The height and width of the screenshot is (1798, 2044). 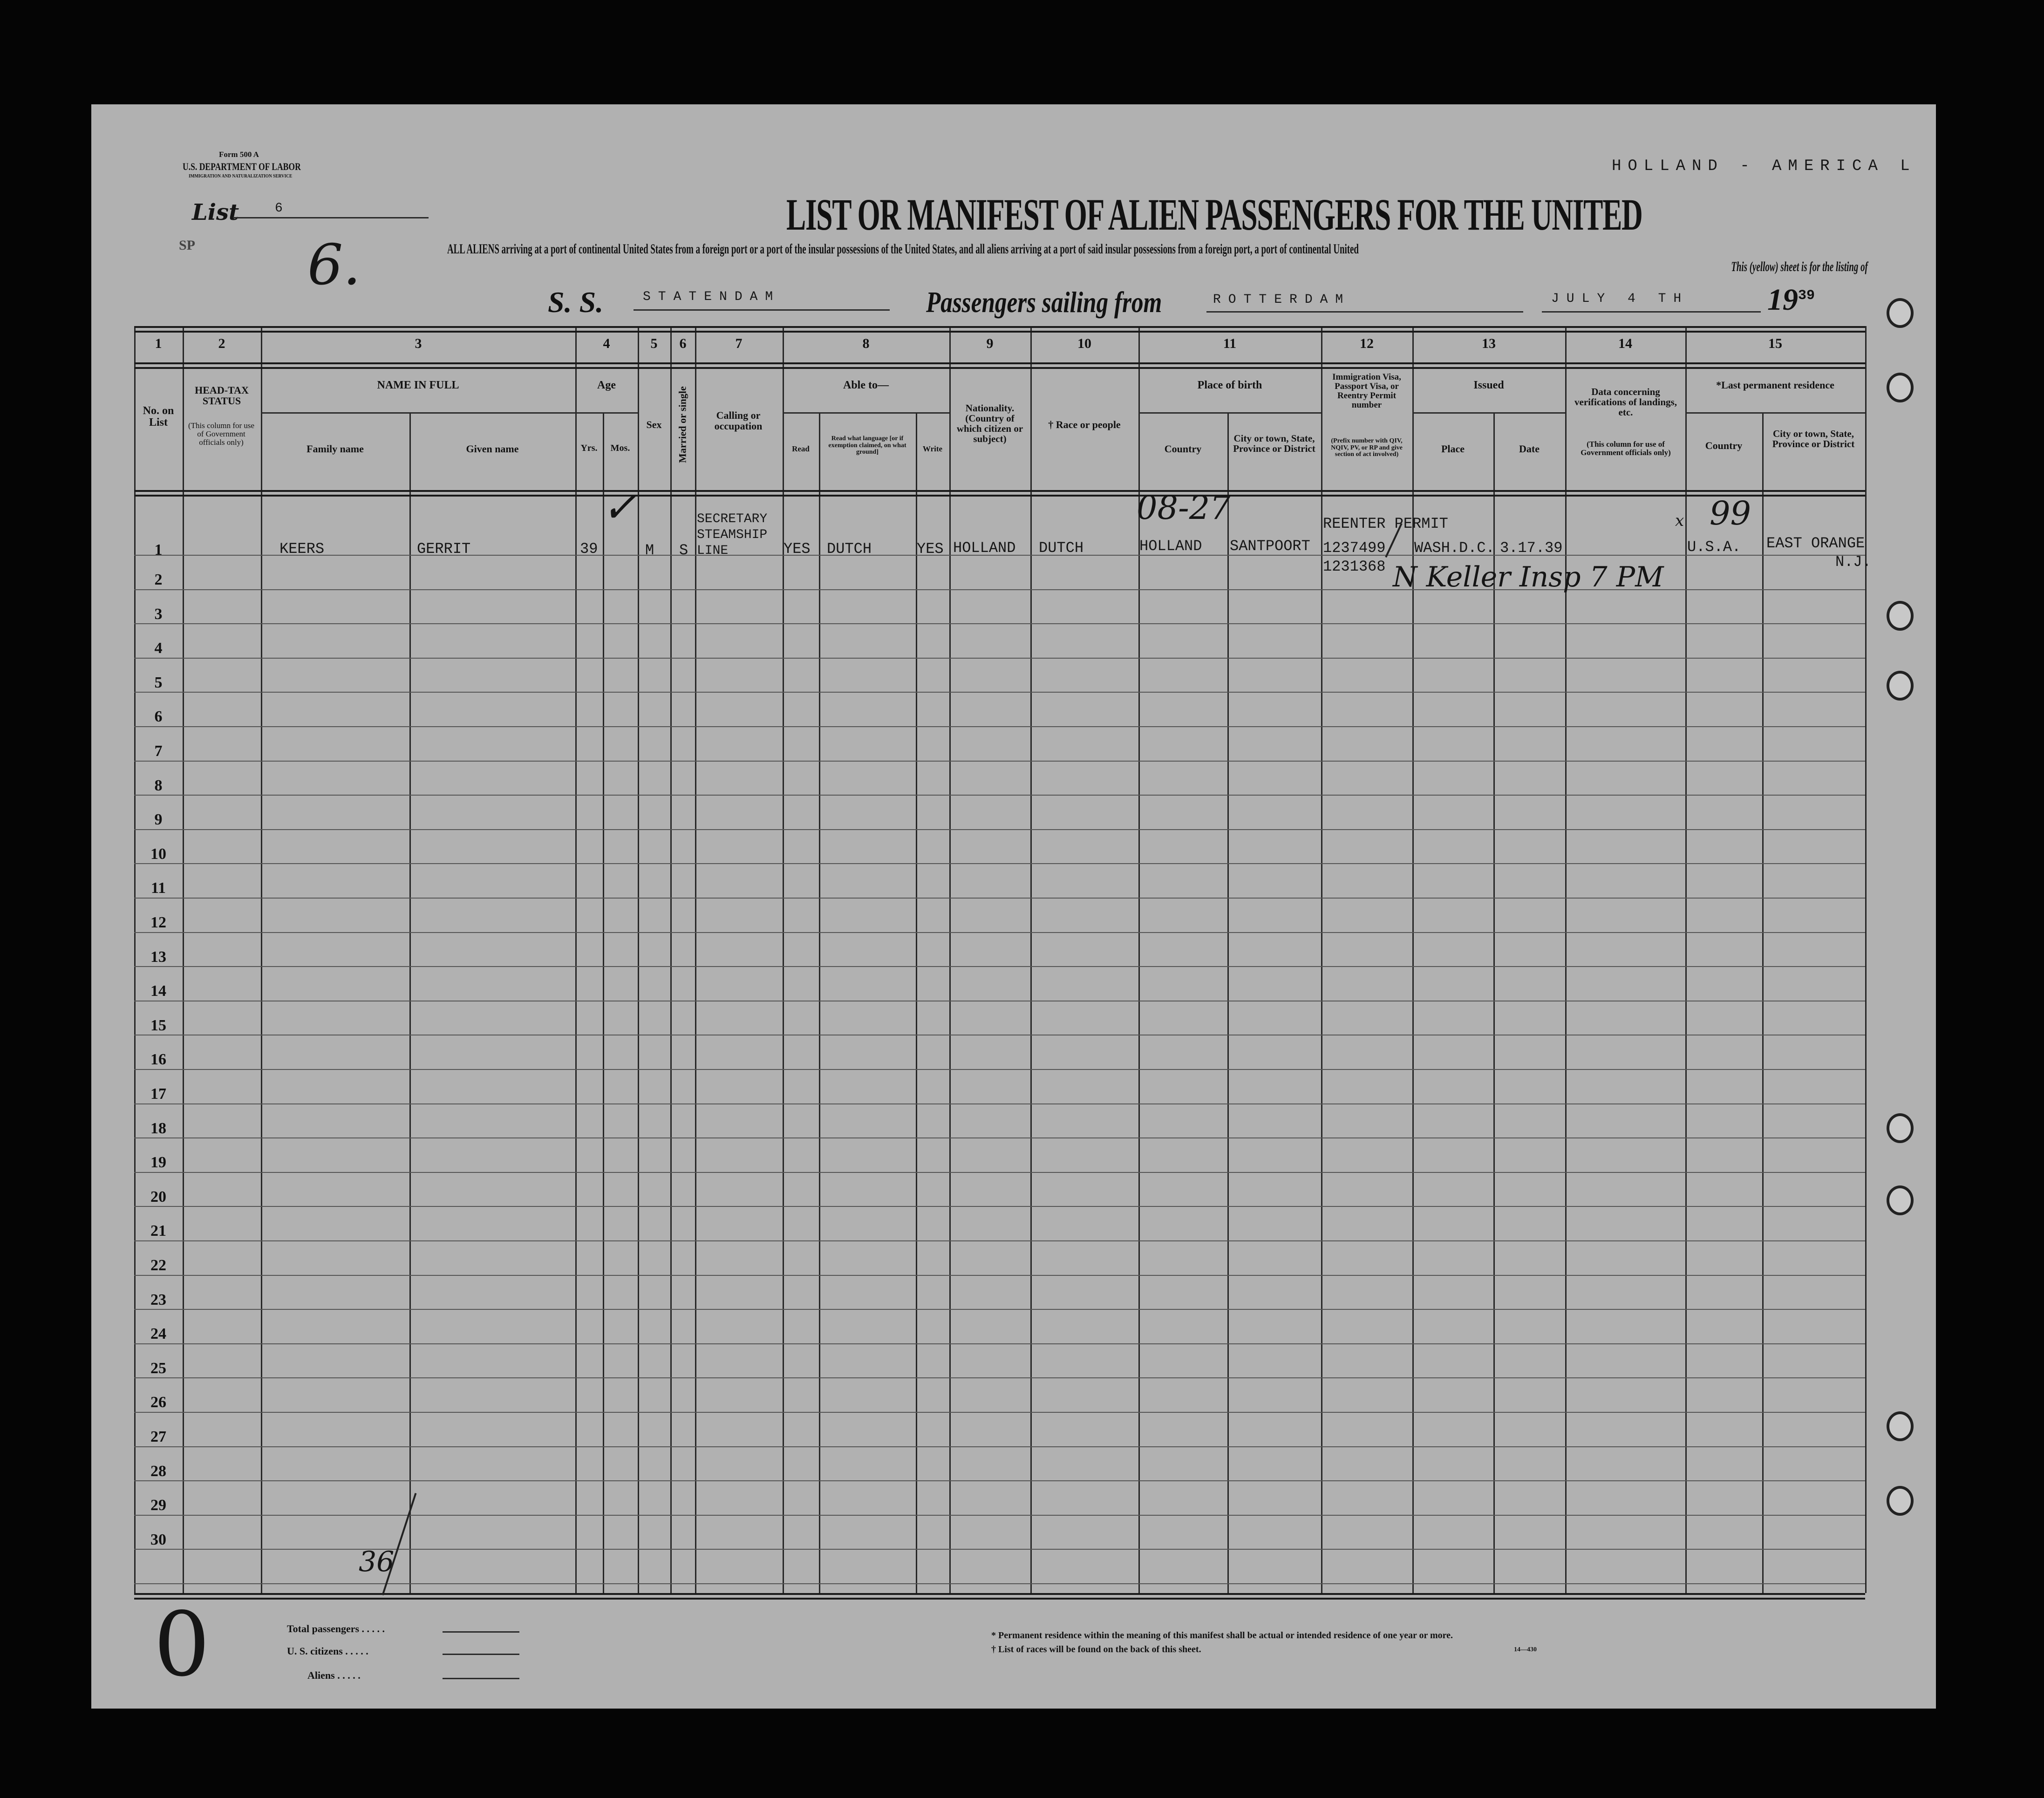 I want to click on aliens-label: Aliens . . . . ., so click(x=334, y=1676).